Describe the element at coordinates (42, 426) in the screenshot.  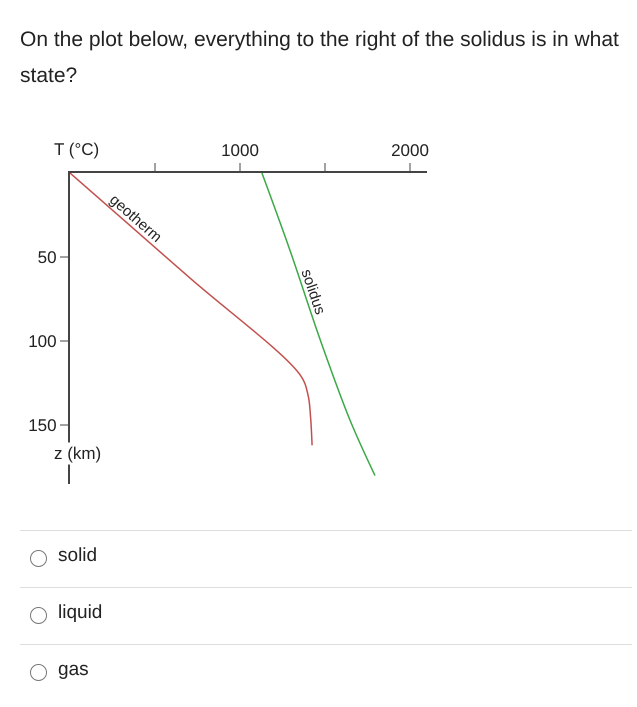
I see `y-tick-label: 150` at that location.